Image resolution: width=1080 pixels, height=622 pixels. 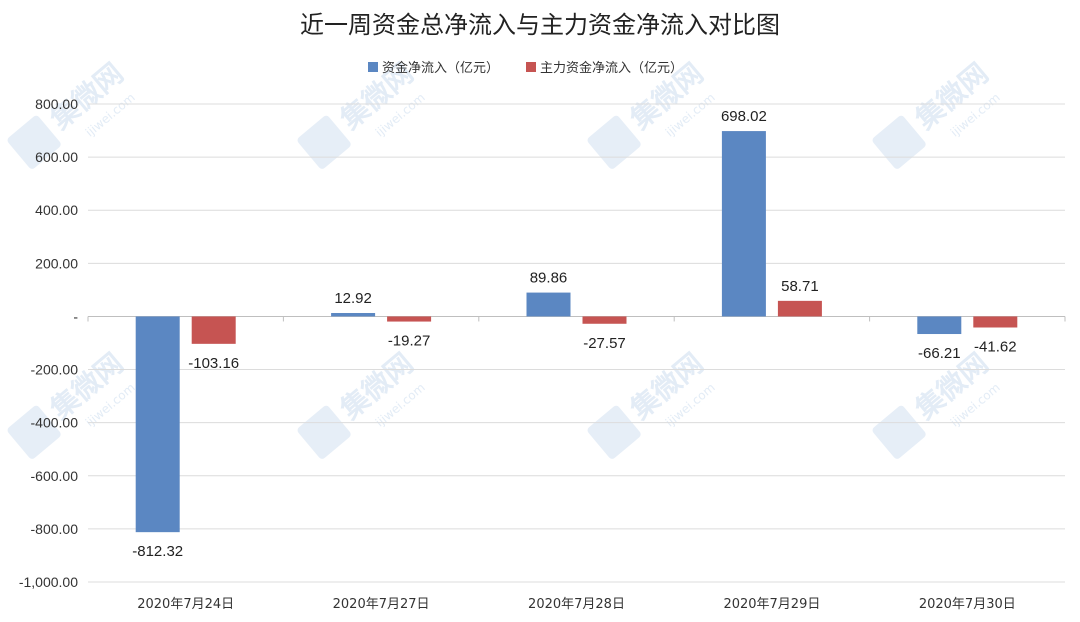 I want to click on legend: 资金净流入（亿元） 主力资金净流入（亿元）, so click(x=525, y=68).